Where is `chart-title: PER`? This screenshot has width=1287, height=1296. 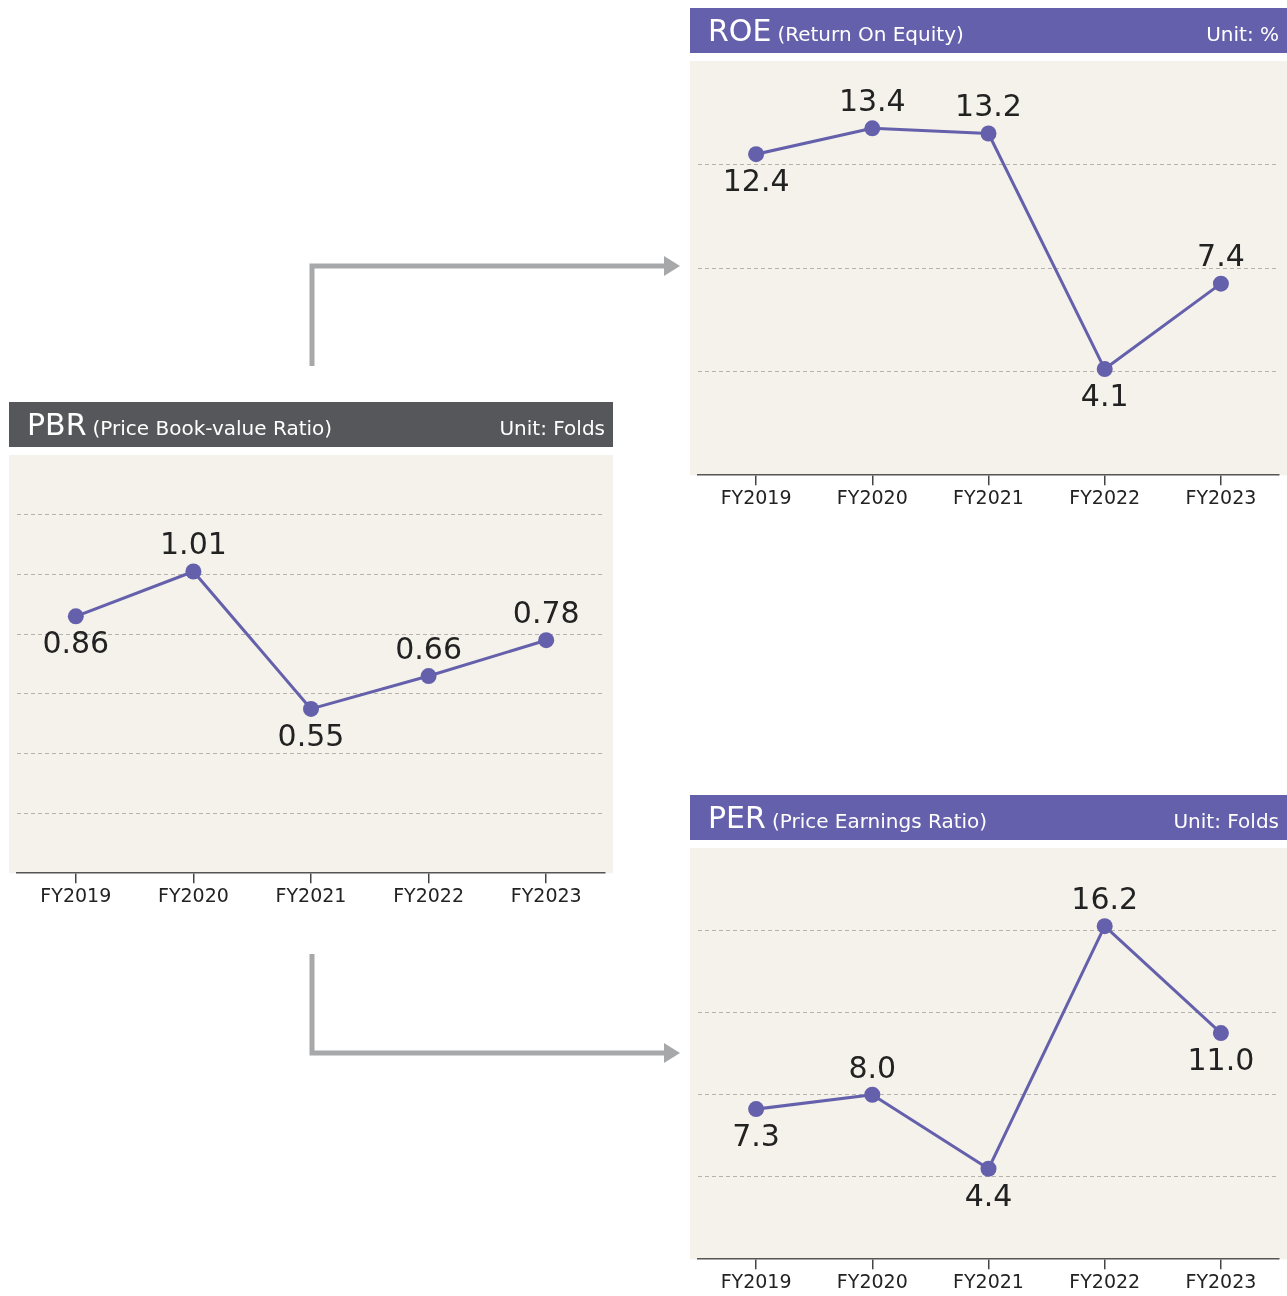 chart-title: PER is located at coordinates (737, 817).